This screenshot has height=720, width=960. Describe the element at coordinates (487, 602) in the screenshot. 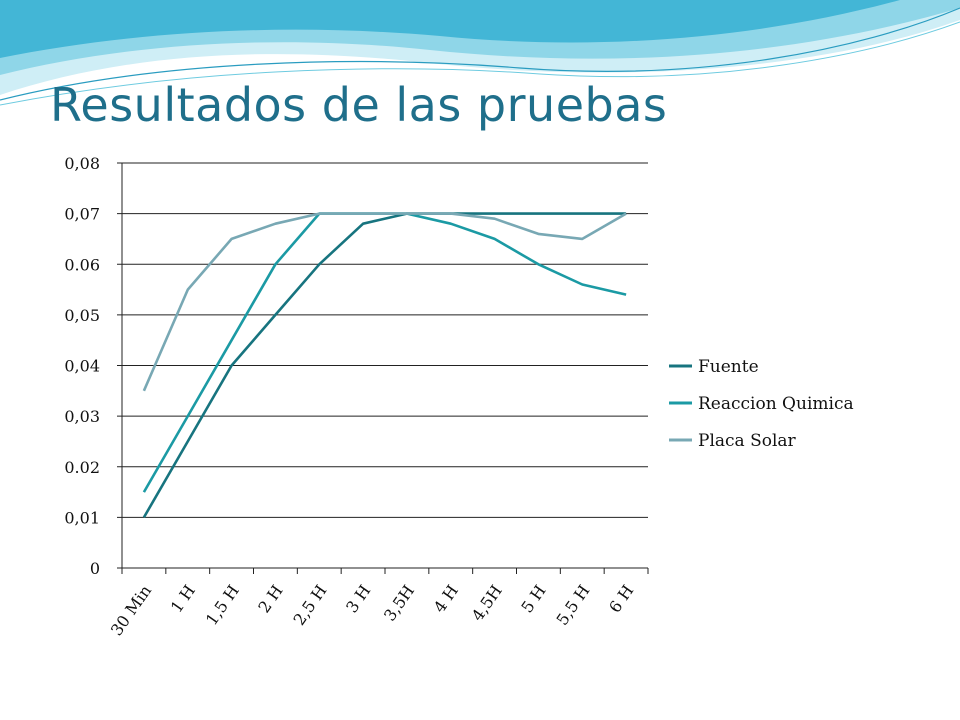

I see `x-tick-label: 4,5H` at that location.